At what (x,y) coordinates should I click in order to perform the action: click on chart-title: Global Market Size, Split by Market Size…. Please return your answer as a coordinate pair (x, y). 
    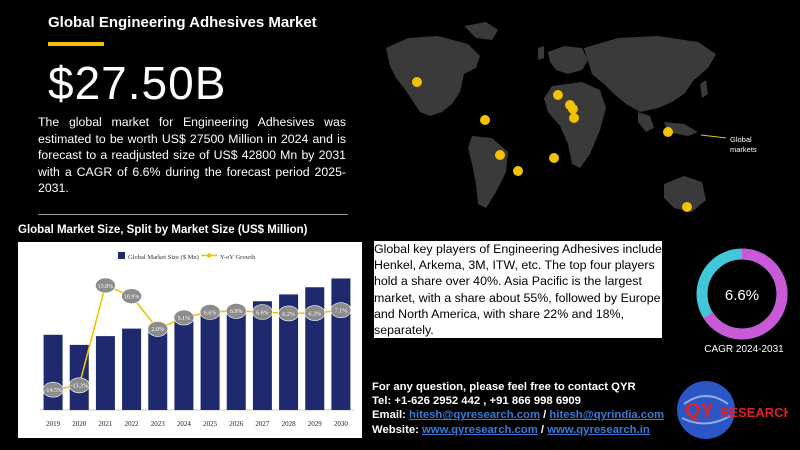
    Looking at the image, I should click on (163, 230).